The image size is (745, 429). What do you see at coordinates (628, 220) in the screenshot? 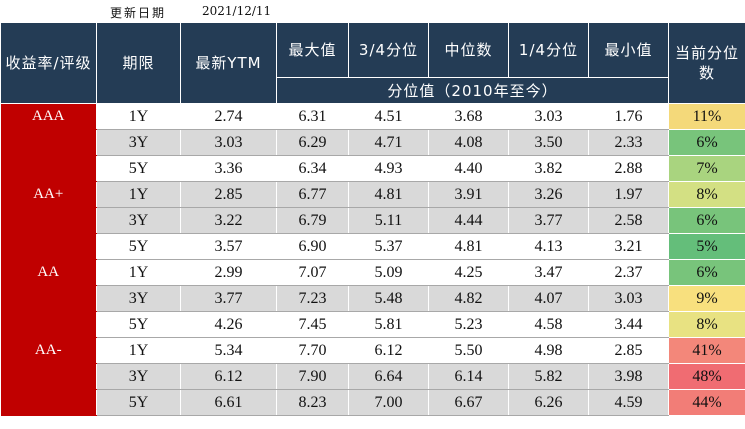
I see `min-cell: 2.58` at bounding box center [628, 220].